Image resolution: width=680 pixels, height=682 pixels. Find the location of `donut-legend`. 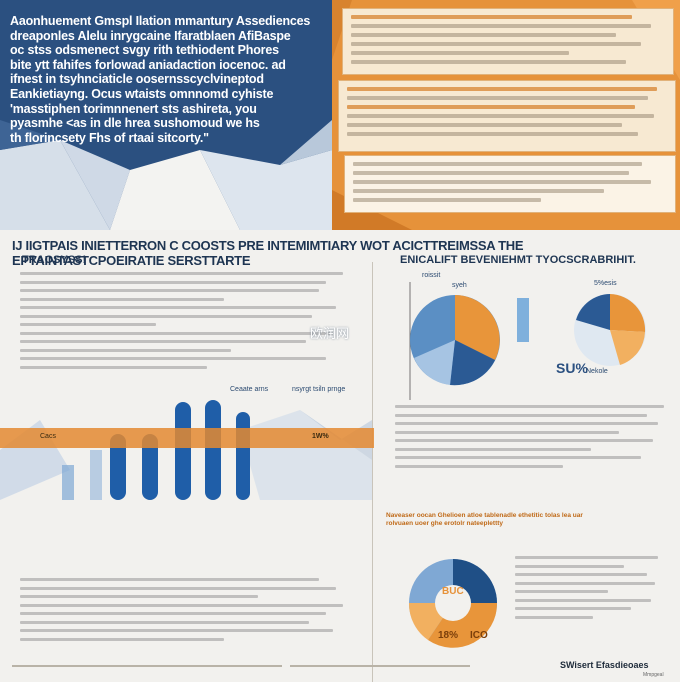

donut-legend is located at coordinates (592, 590).